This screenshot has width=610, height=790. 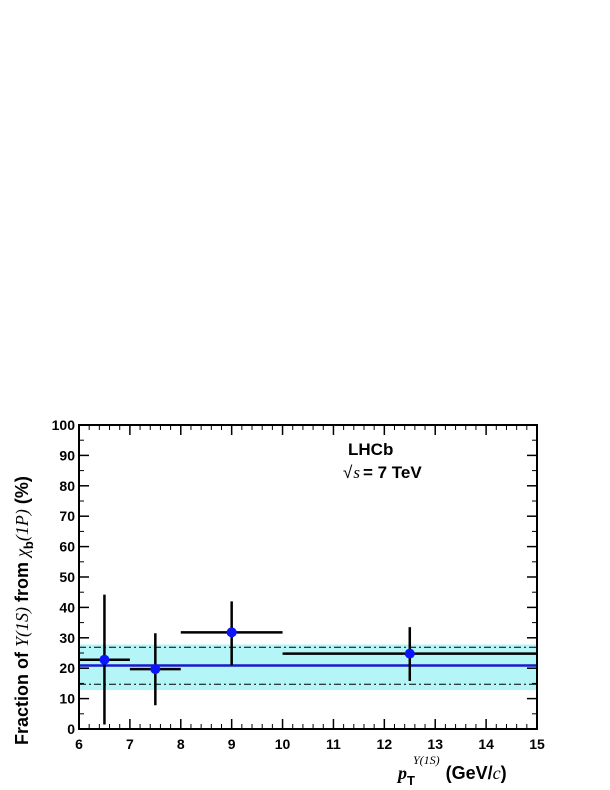 I want to click on x-tick-label: 9, so click(x=232, y=744).